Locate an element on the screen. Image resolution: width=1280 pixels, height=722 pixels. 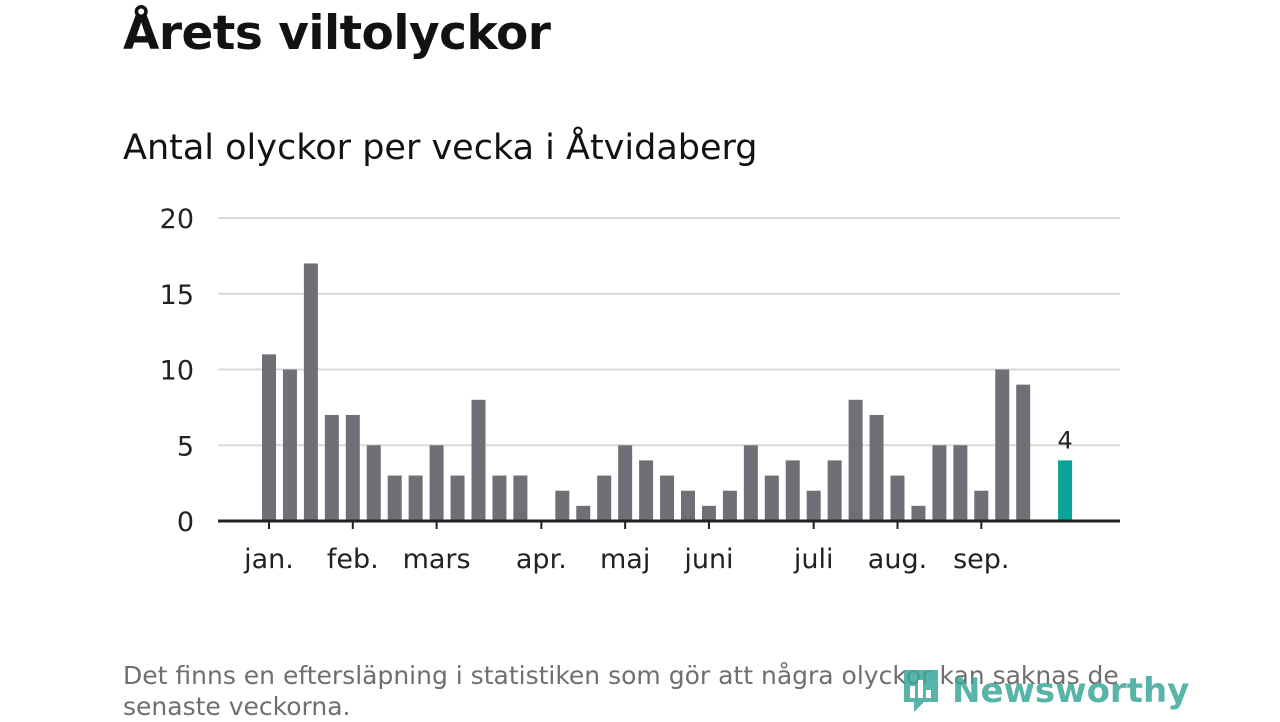
brand-logo: Newsworthy is located at coordinates (1044, 691).